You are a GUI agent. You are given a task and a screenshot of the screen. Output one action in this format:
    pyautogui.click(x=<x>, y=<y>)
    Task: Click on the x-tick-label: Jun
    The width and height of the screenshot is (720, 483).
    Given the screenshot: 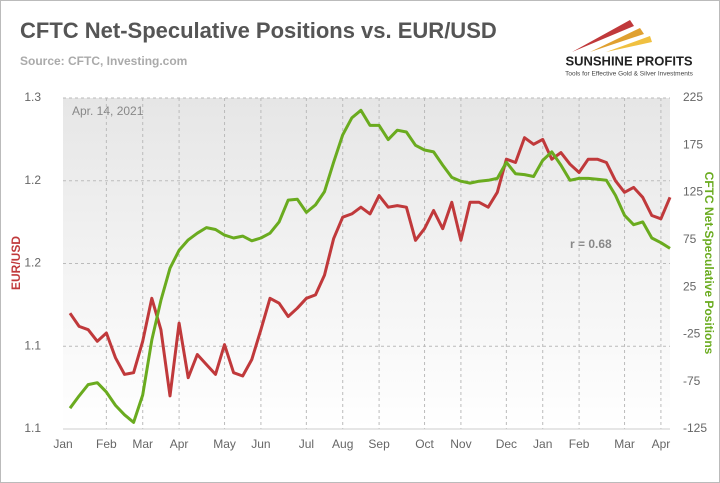 What is the action you would take?
    pyautogui.click(x=260, y=444)
    